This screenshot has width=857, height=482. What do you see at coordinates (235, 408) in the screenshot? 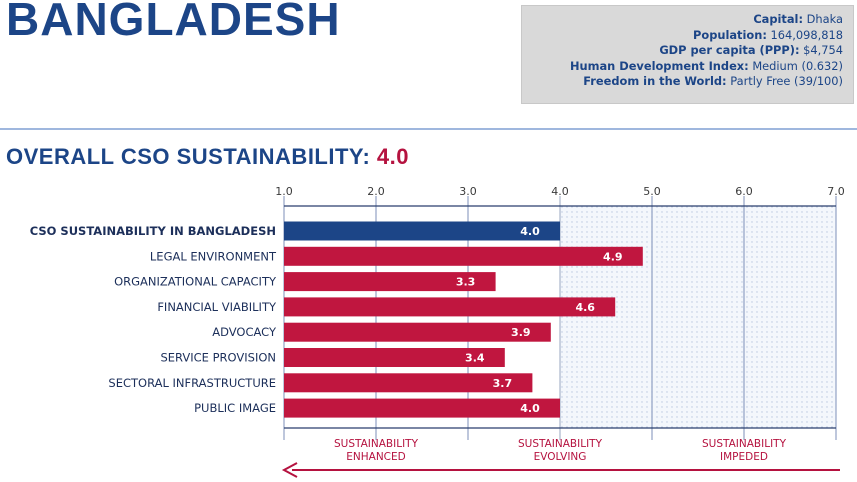
I see `category-label-7: PUBLIC IMAGE` at bounding box center [235, 408].